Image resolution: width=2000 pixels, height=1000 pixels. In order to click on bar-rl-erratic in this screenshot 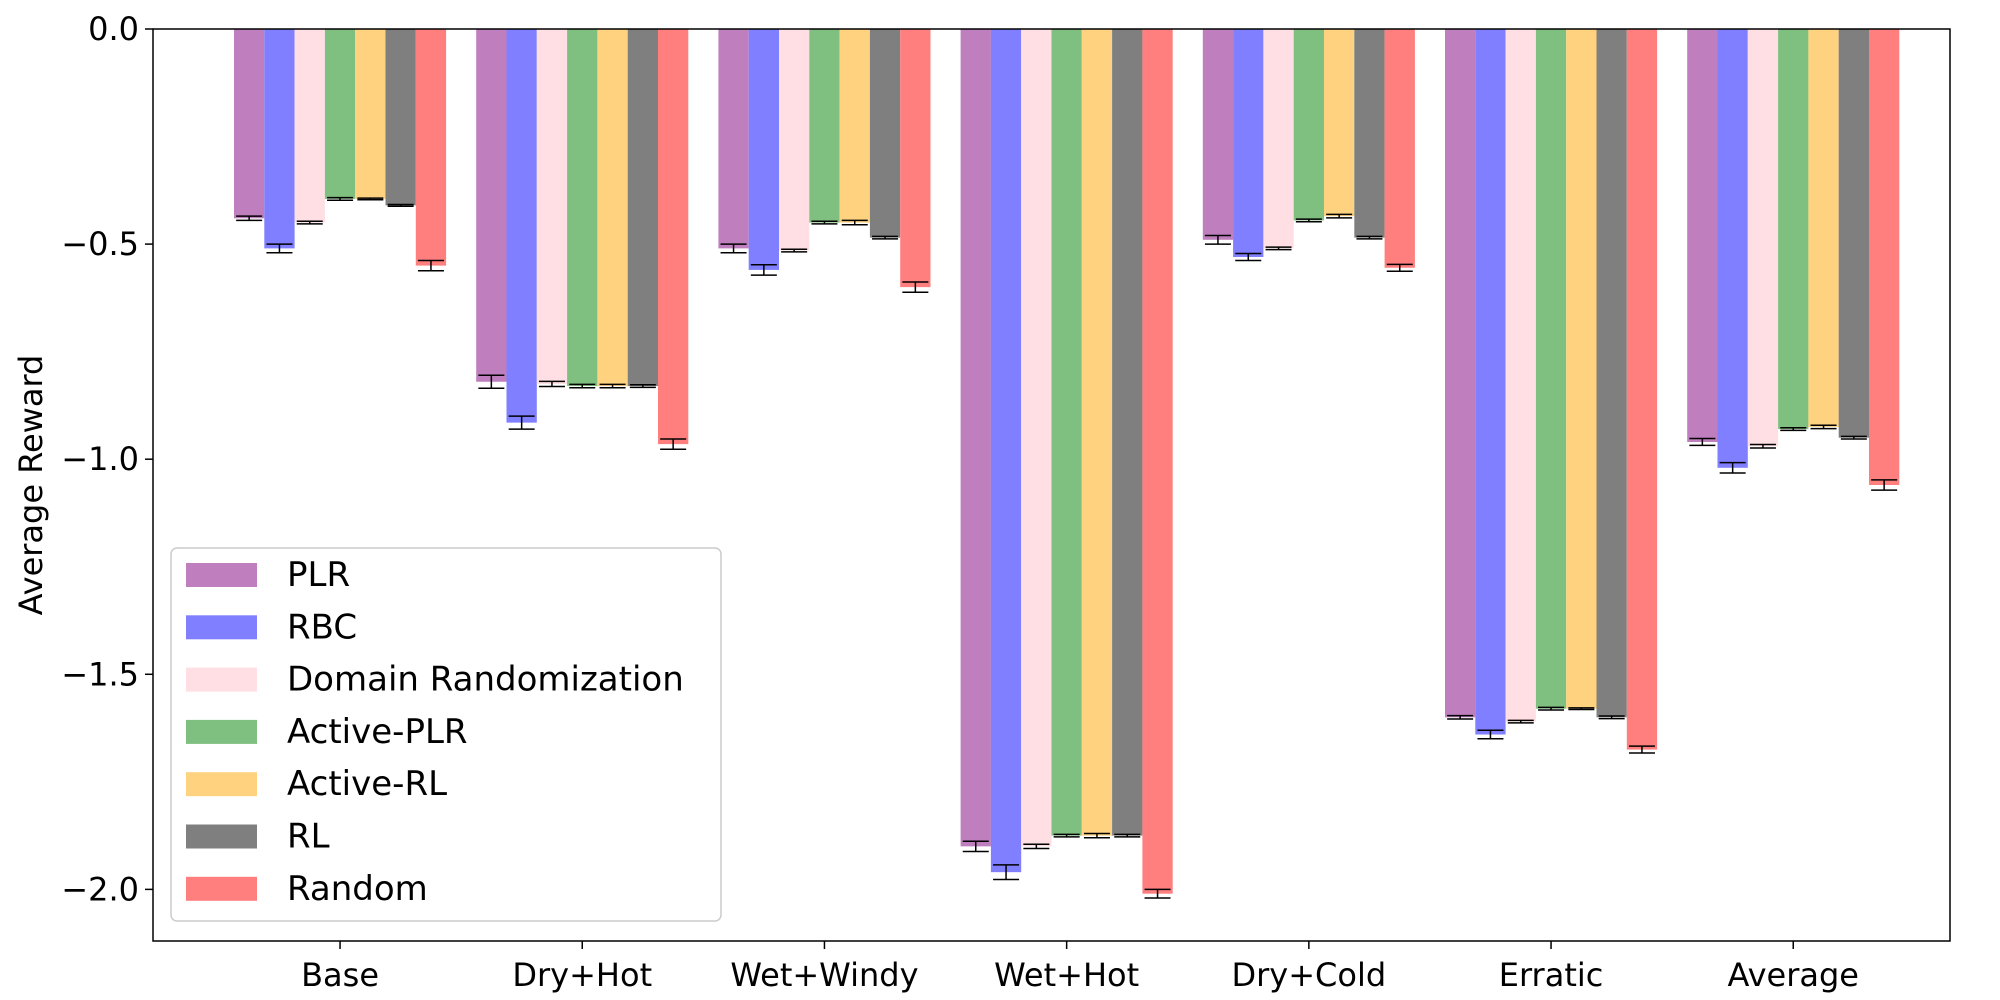, I will do `click(1611, 373)`.